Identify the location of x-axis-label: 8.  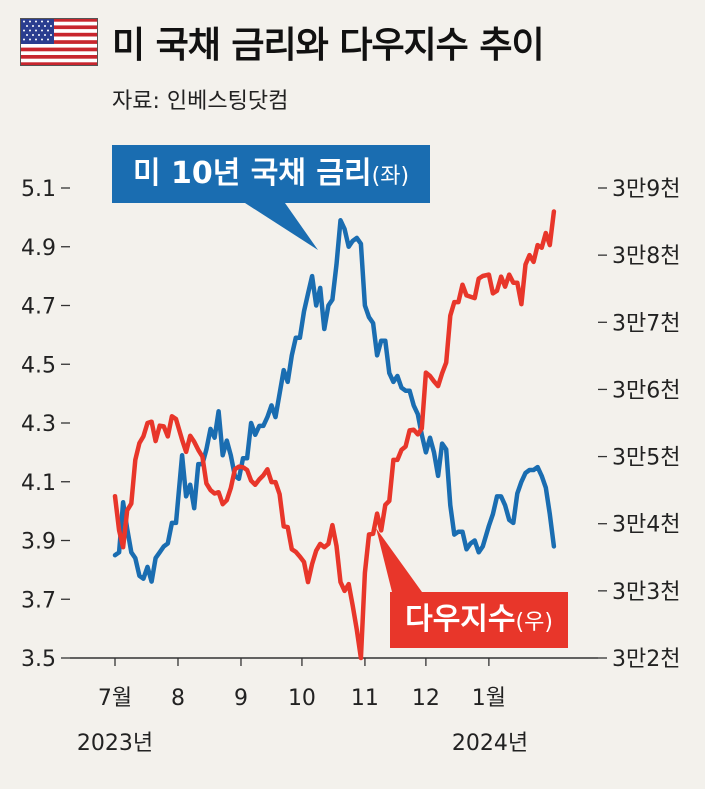
(178, 698).